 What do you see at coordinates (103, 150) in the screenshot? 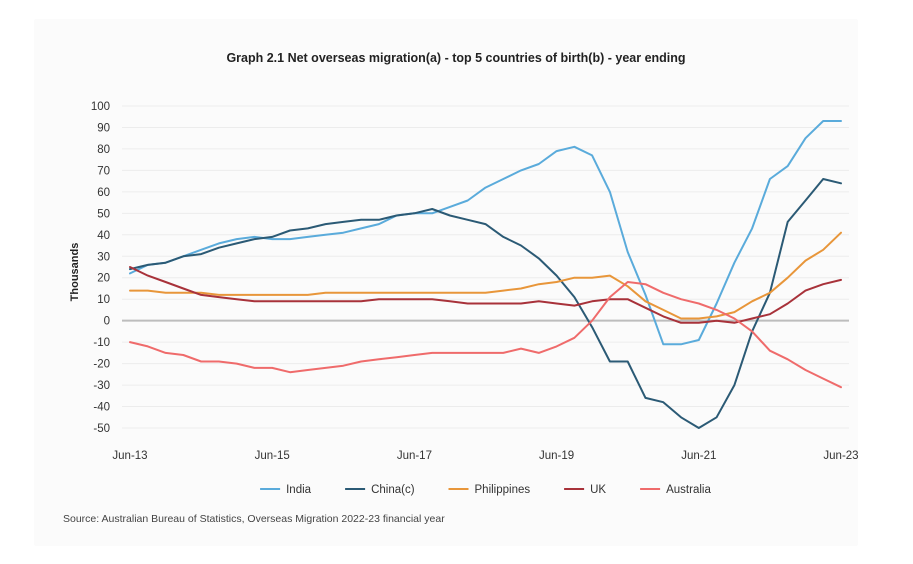
I see `y-tick-label: 80` at bounding box center [103, 150].